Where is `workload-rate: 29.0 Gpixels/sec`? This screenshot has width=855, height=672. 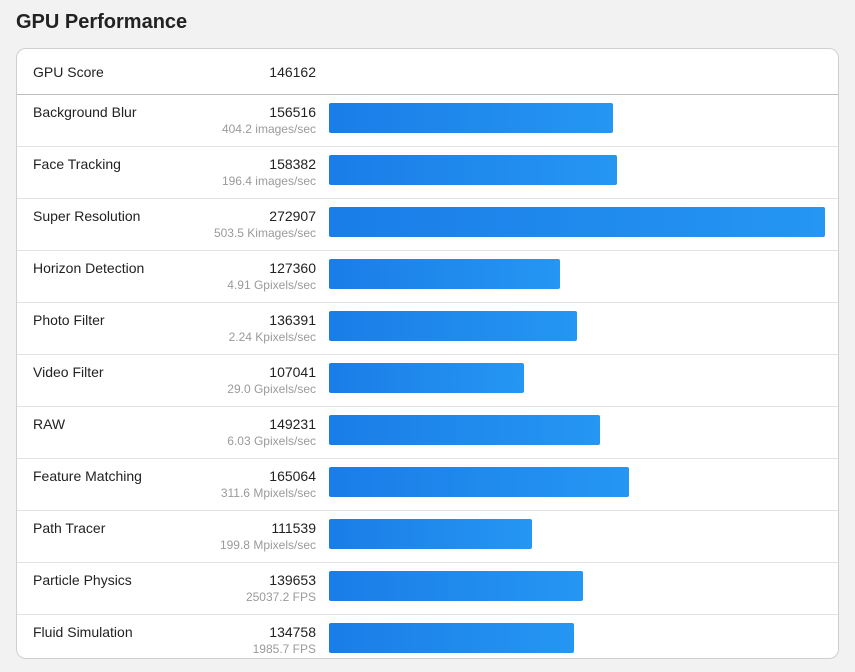
workload-rate: 29.0 Gpixels/sec is located at coordinates (271, 389).